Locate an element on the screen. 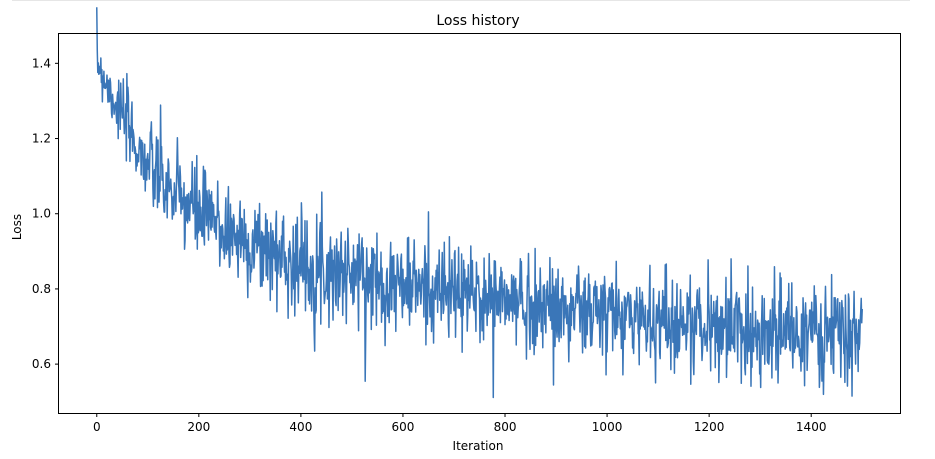  top-divider is located at coordinates (461, 0).